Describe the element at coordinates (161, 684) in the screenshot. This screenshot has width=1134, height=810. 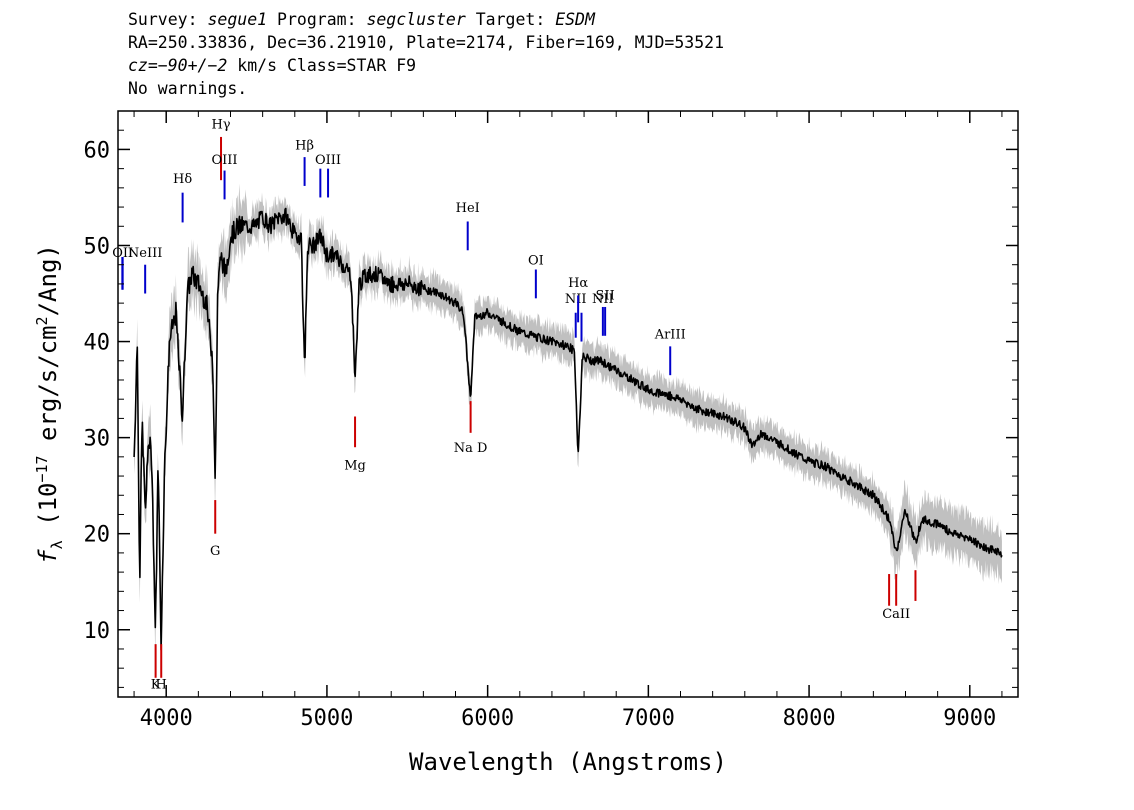
I see `line-label-18: H` at that location.